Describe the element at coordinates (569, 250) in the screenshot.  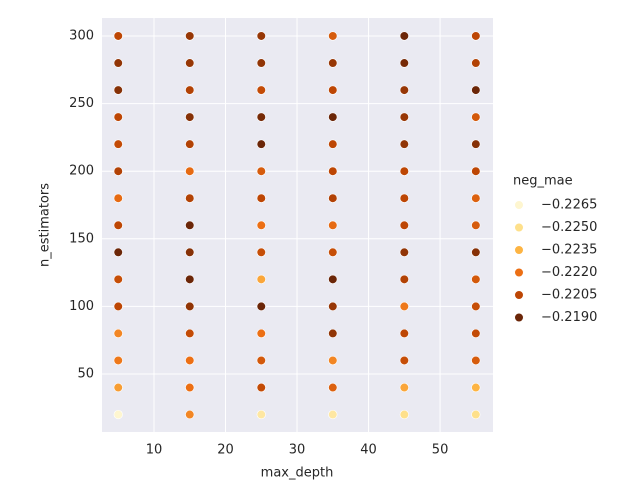
I see `legend-label: −0.2235` at that location.